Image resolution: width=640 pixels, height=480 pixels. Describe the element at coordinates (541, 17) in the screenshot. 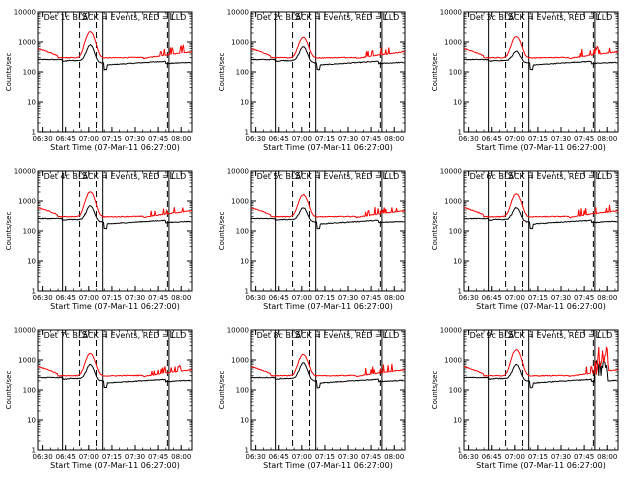

I see `panel-title: Det 3c BLACK = Events, RED = LLD` at that location.